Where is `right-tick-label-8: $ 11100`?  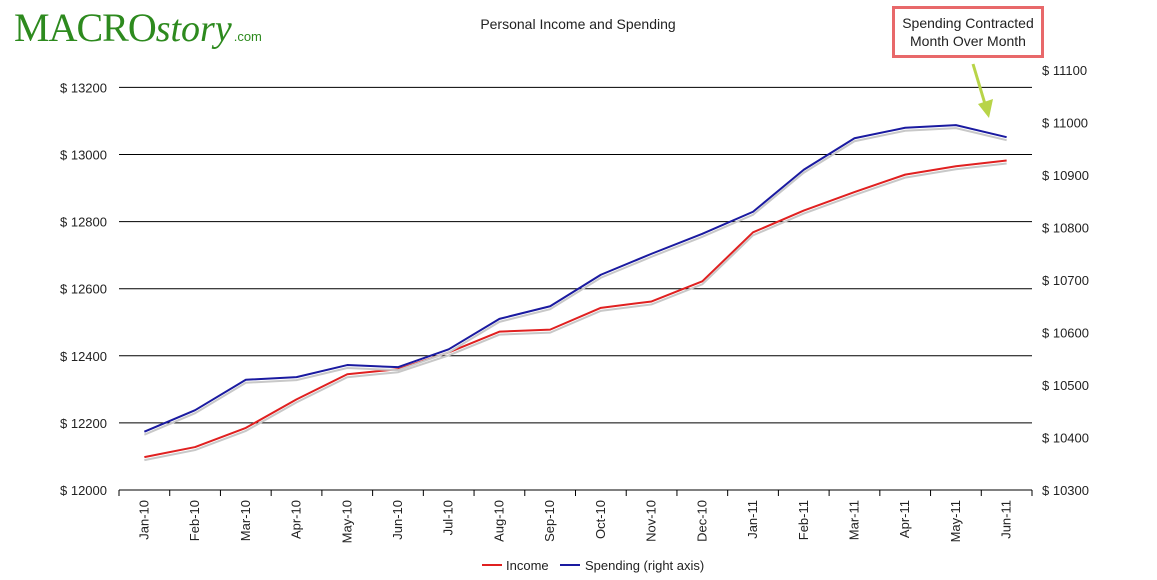 right-tick-label-8: $ 11100 is located at coordinates (1064, 70).